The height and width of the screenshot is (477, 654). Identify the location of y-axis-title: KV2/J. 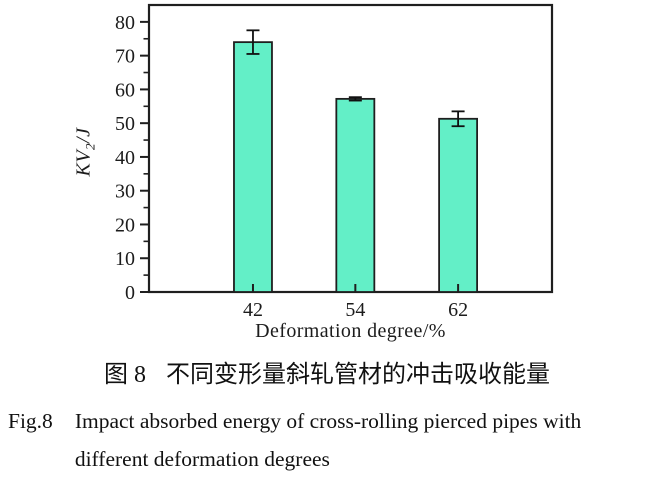
(85, 152).